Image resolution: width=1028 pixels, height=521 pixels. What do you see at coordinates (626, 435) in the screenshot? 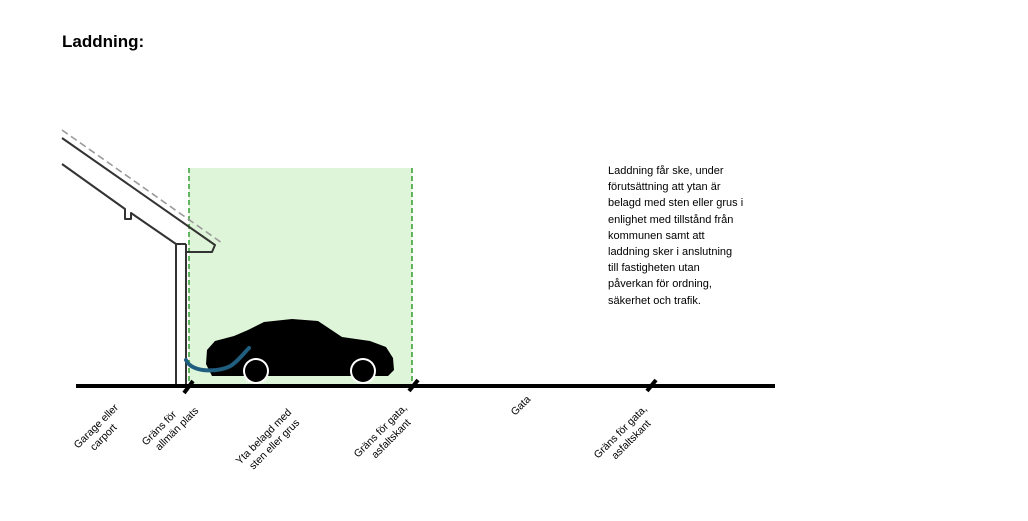
I see `label-boundary-street-2: Gräns för gata, asfaltskant` at bounding box center [626, 435].